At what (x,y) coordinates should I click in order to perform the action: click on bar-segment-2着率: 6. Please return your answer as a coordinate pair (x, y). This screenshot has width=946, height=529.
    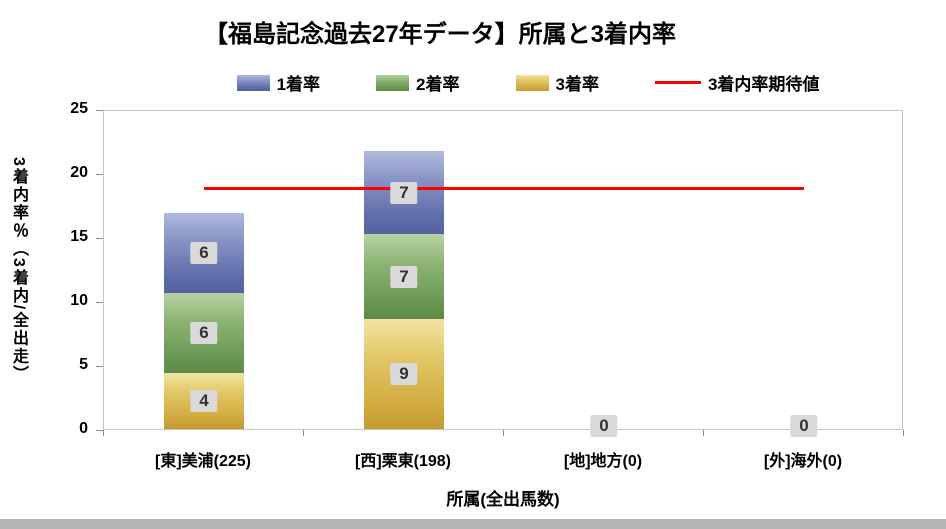
    Looking at the image, I should click on (204, 333).